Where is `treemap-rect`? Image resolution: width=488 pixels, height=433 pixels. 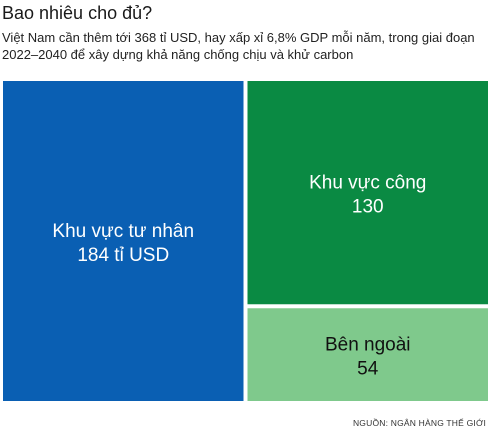 treemap-rect is located at coordinates (367, 354).